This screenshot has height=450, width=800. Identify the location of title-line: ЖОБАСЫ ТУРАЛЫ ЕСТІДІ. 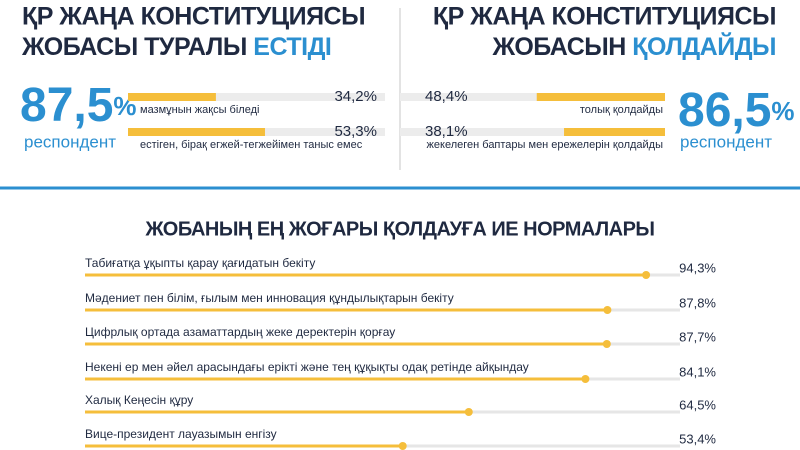
(176, 47).